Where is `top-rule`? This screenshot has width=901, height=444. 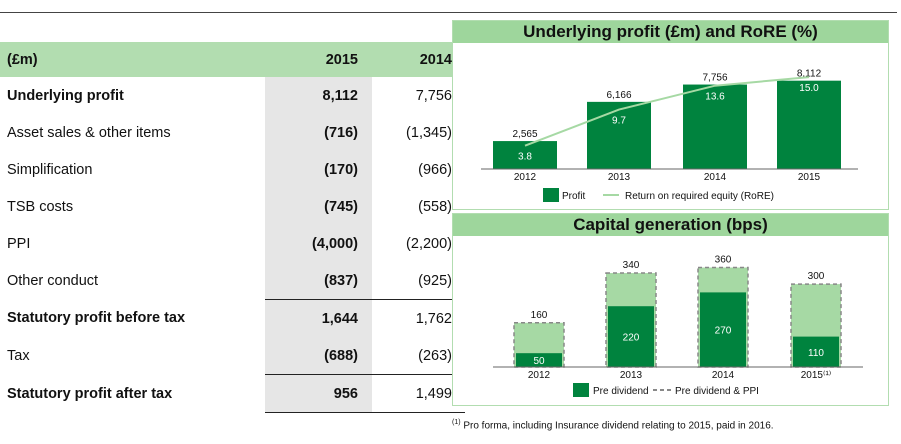
top-rule is located at coordinates (448, 12).